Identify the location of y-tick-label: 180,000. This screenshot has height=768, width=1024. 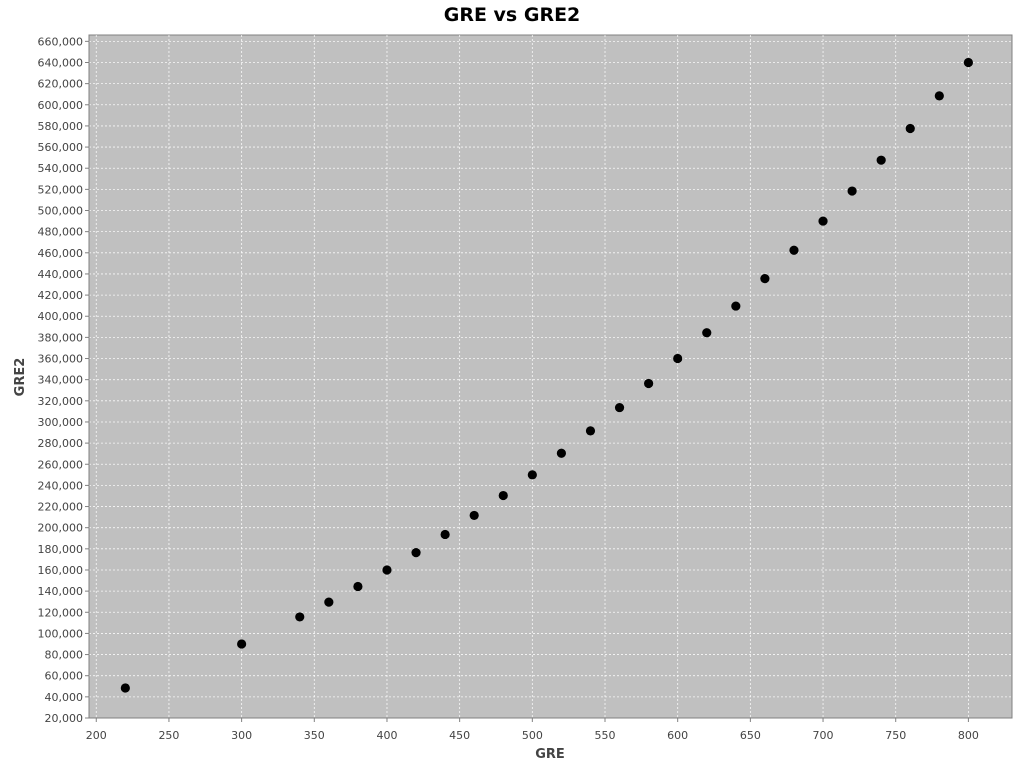
(61, 549).